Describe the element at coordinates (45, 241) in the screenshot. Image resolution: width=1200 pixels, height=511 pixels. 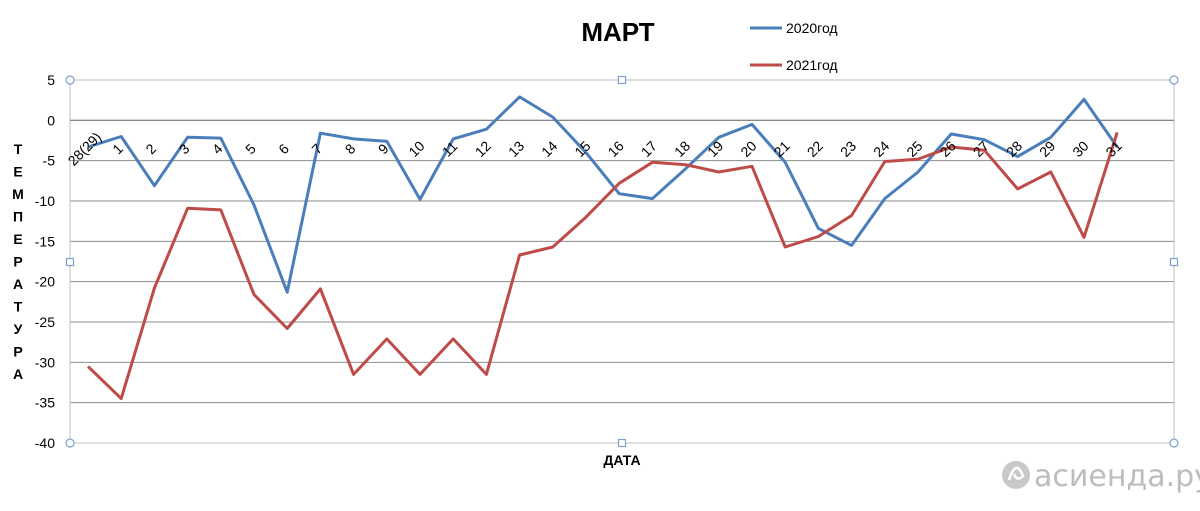
I see `y-tick-label: -15` at that location.